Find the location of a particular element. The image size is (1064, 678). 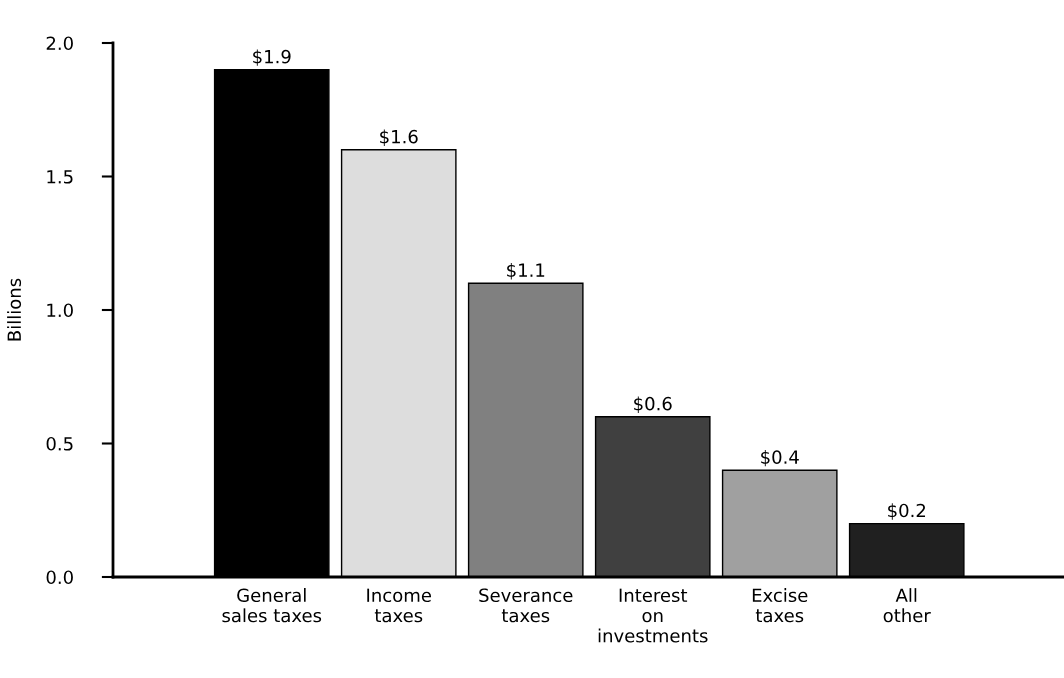

y-tick-label: 0.5 is located at coordinates (59, 443).